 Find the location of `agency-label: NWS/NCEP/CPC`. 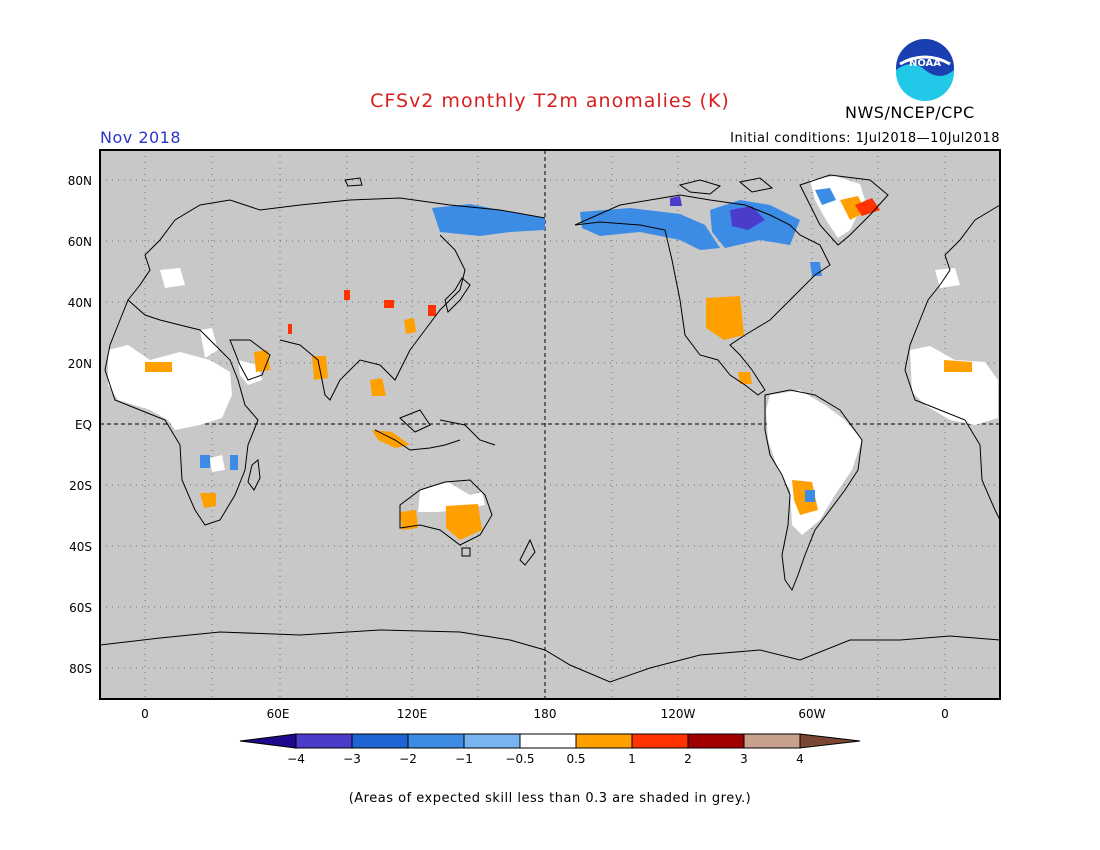

agency-label: NWS/NCEP/CPC is located at coordinates (910, 112).